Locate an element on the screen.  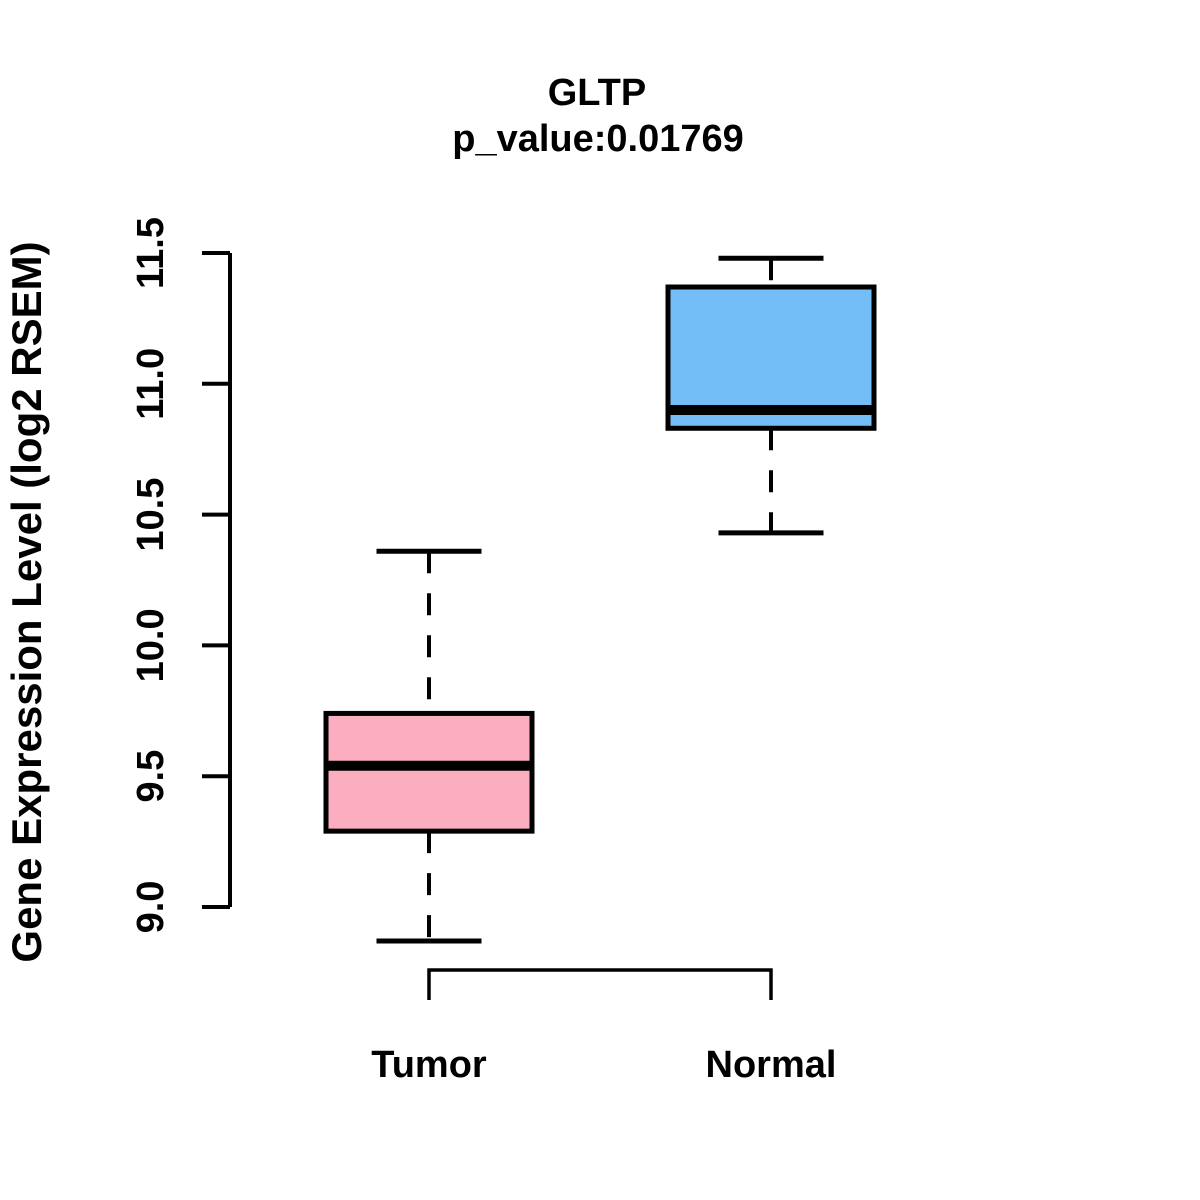
y-axis-tick-label: 10.5 is located at coordinates (151, 515).